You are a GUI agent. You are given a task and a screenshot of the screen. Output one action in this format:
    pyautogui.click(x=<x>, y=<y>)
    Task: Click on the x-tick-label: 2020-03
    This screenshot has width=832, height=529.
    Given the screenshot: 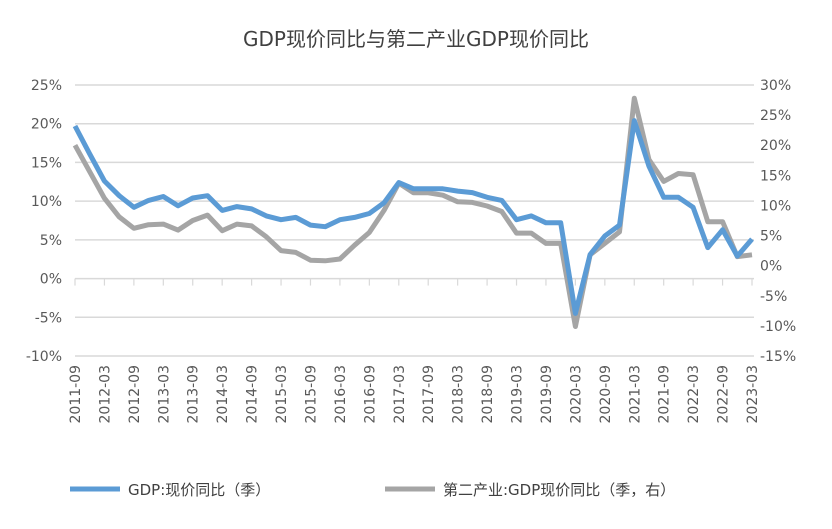 What is the action you would take?
    pyautogui.click(x=576, y=394)
    